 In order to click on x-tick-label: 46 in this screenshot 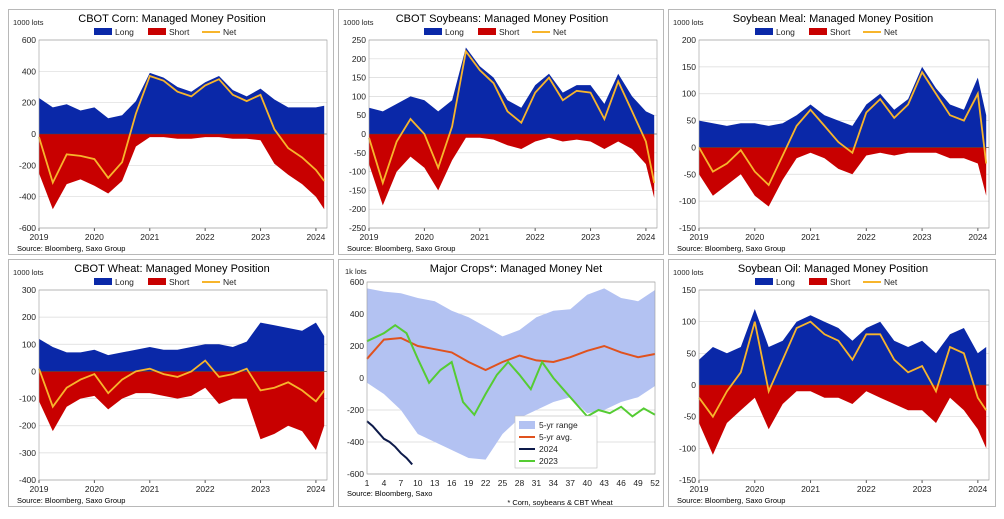, I will do `click(621, 483)`.